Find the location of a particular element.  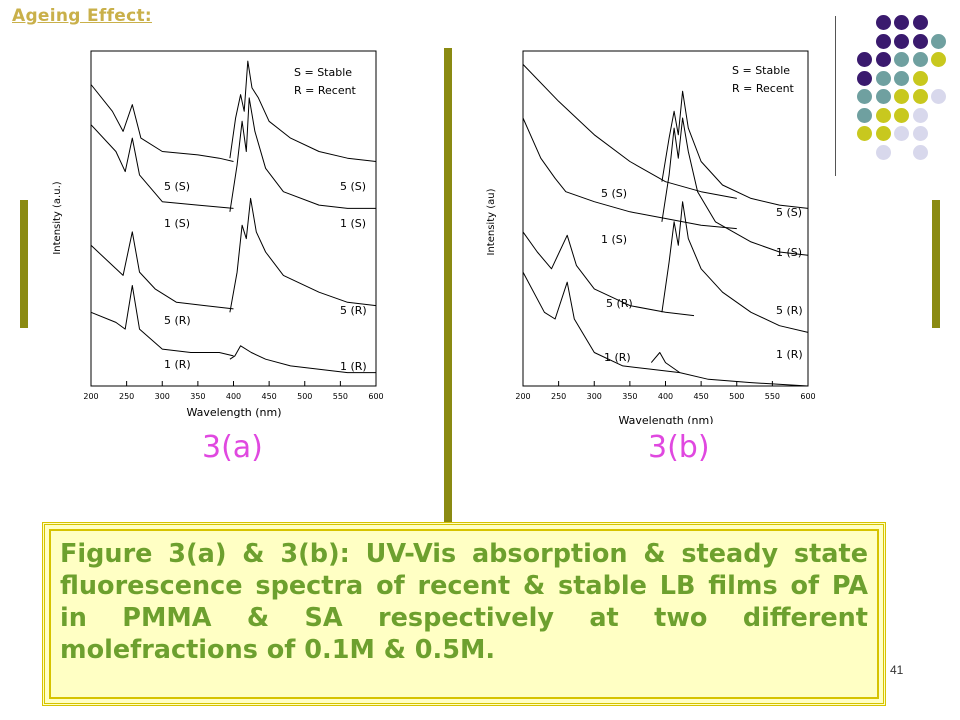

decor-thin-line is located at coordinates (835, 96).